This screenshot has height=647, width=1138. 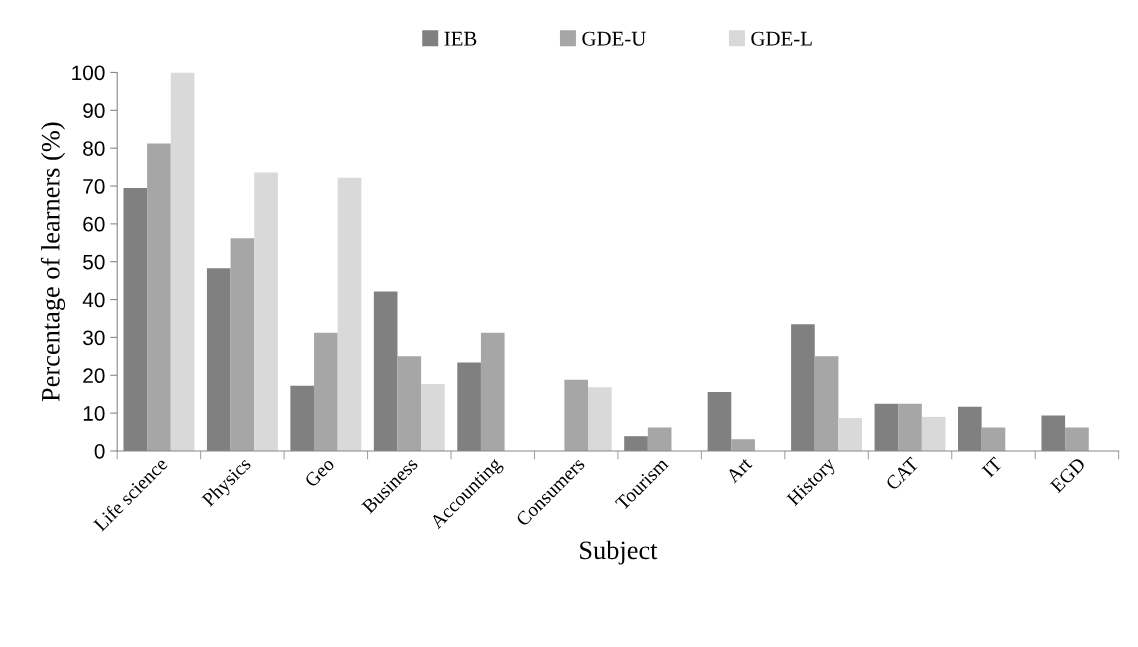 What do you see at coordinates (460, 38) in the screenshot?
I see `legend-label: IEB` at bounding box center [460, 38].